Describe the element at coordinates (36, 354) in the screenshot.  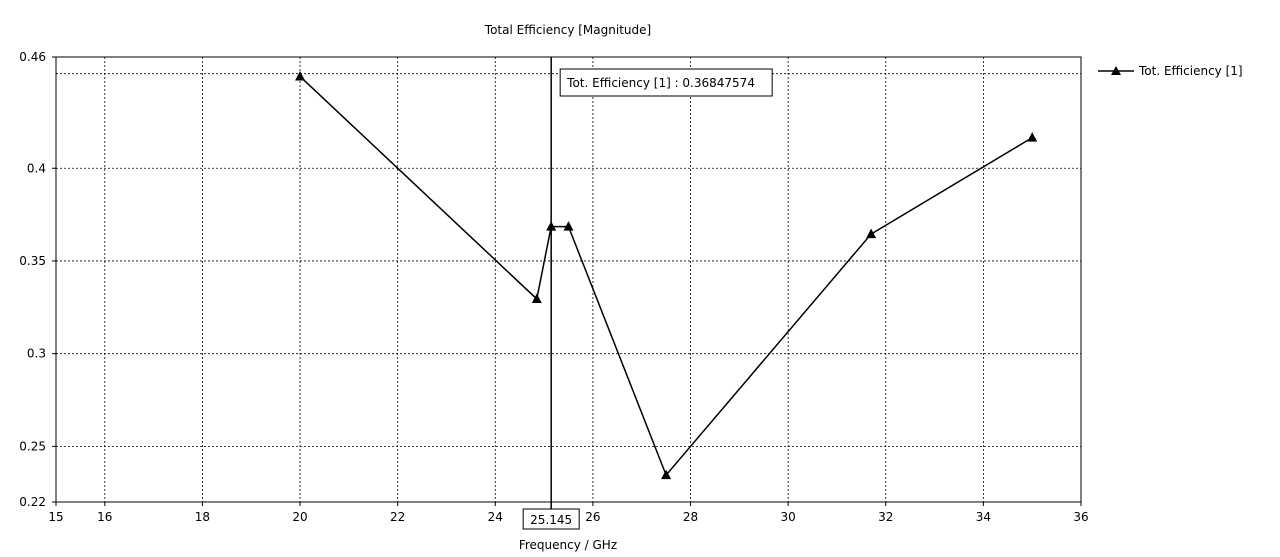
I see `y-tick-label: 0.3` at that location.